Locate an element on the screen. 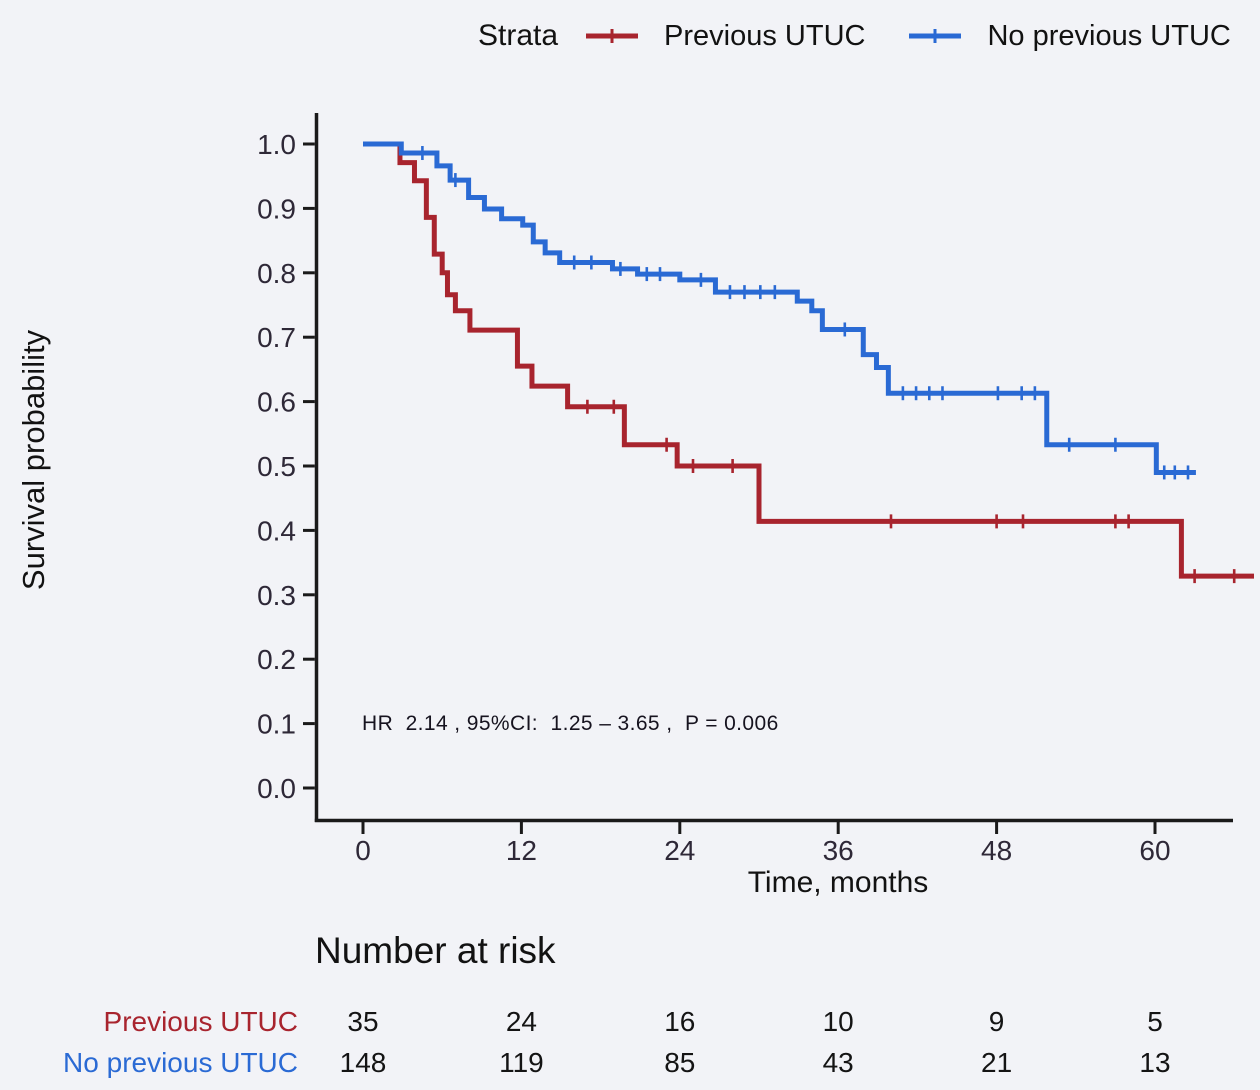  red-line-marker-icon is located at coordinates (612, 36).